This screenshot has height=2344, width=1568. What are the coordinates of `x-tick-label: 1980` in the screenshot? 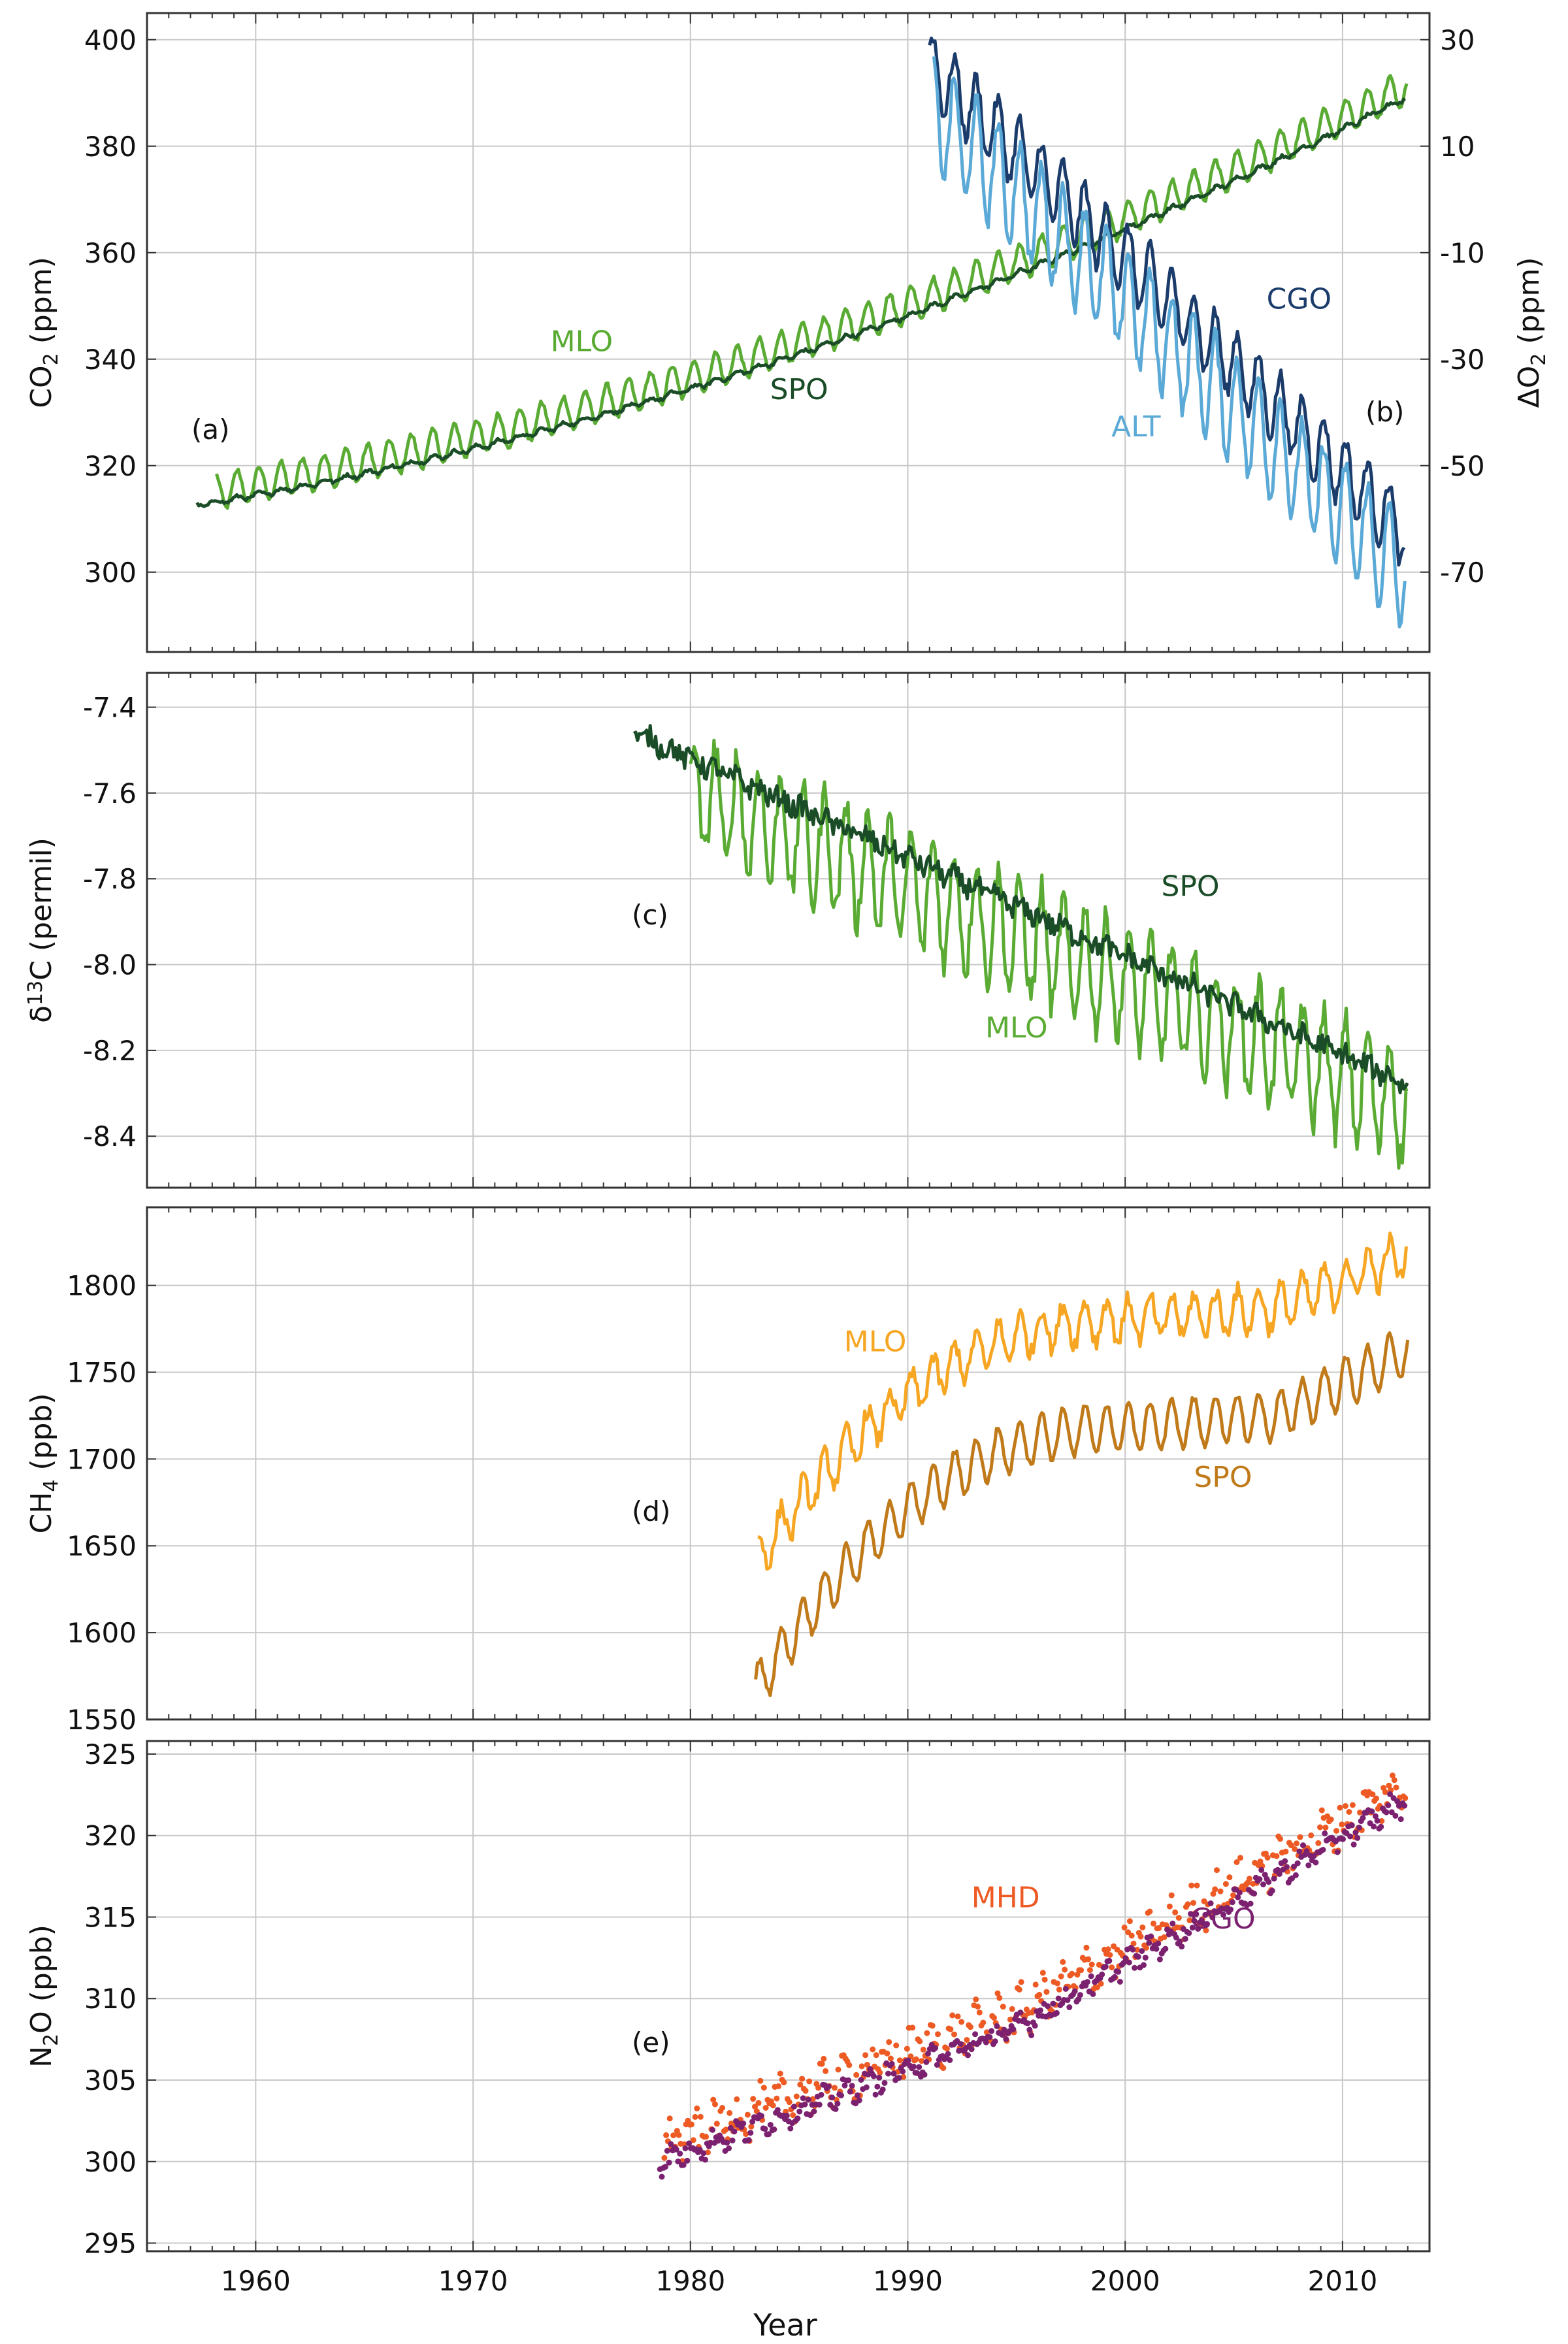 It's located at (690, 2281).